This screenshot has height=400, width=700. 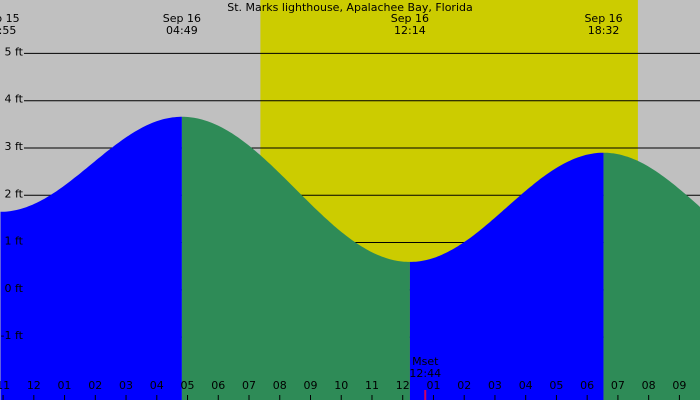 I want to click on moonset-time: 12:44, so click(x=425, y=373).